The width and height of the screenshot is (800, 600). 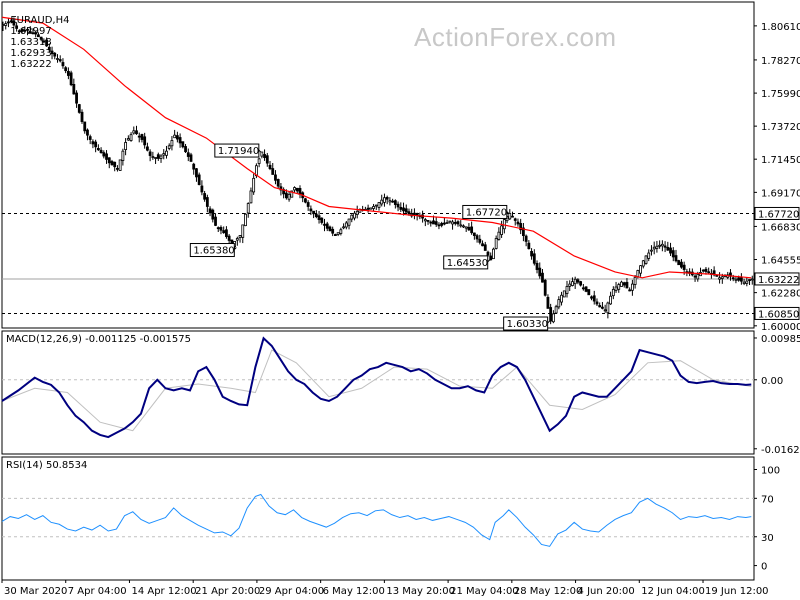 What do you see at coordinates (467, 263) in the screenshot?
I see `price-annotation-label: 1.64530` at bounding box center [467, 263].